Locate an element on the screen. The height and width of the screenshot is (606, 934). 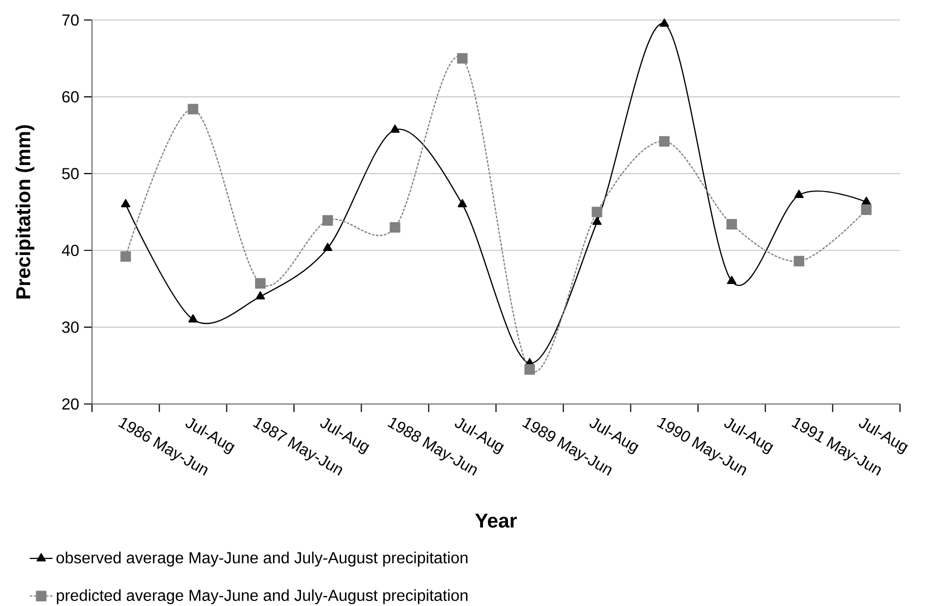
x-axis-title: Year is located at coordinates (496, 521).